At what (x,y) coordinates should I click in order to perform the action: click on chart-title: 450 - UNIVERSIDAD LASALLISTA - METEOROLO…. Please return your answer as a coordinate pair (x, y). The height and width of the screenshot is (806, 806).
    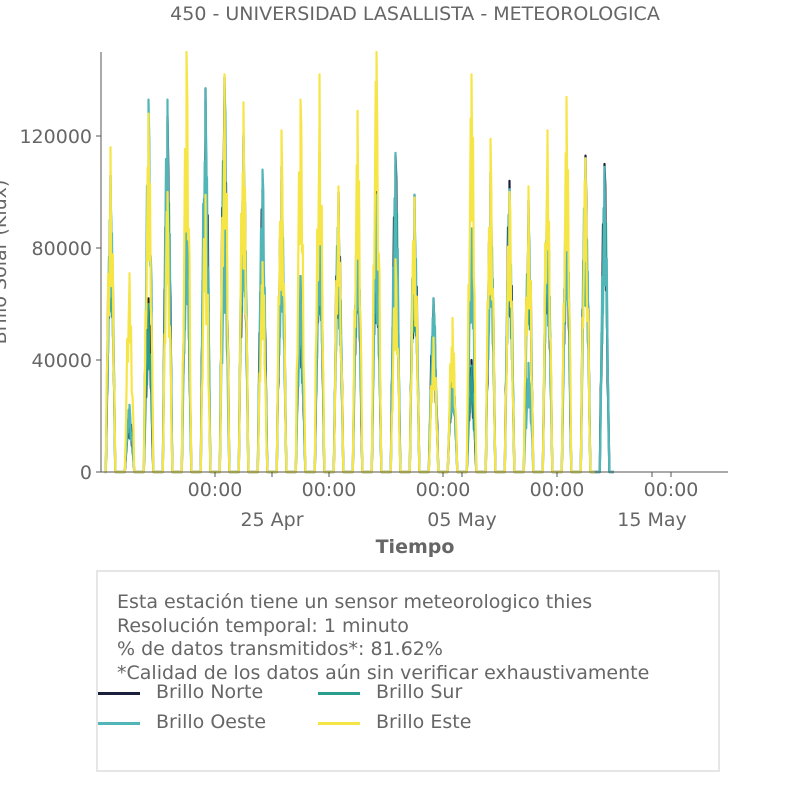
    Looking at the image, I should click on (415, 14).